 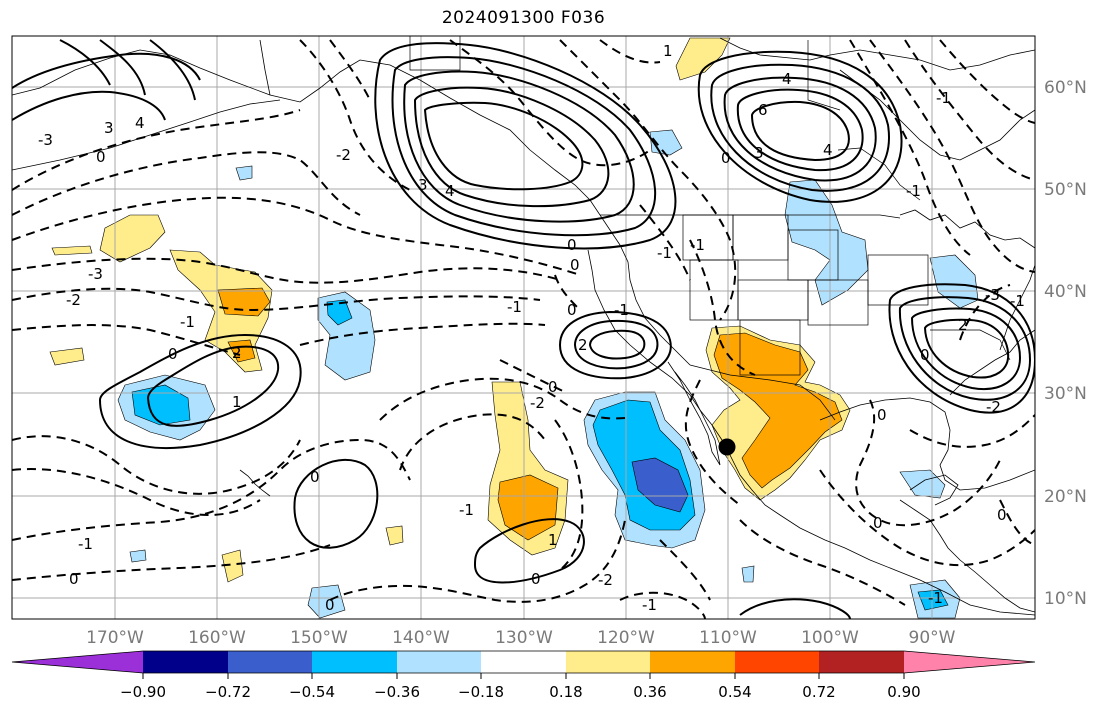 What do you see at coordinates (397, 692) in the screenshot?
I see `colorbar-tick-label: −0.36` at bounding box center [397, 692].